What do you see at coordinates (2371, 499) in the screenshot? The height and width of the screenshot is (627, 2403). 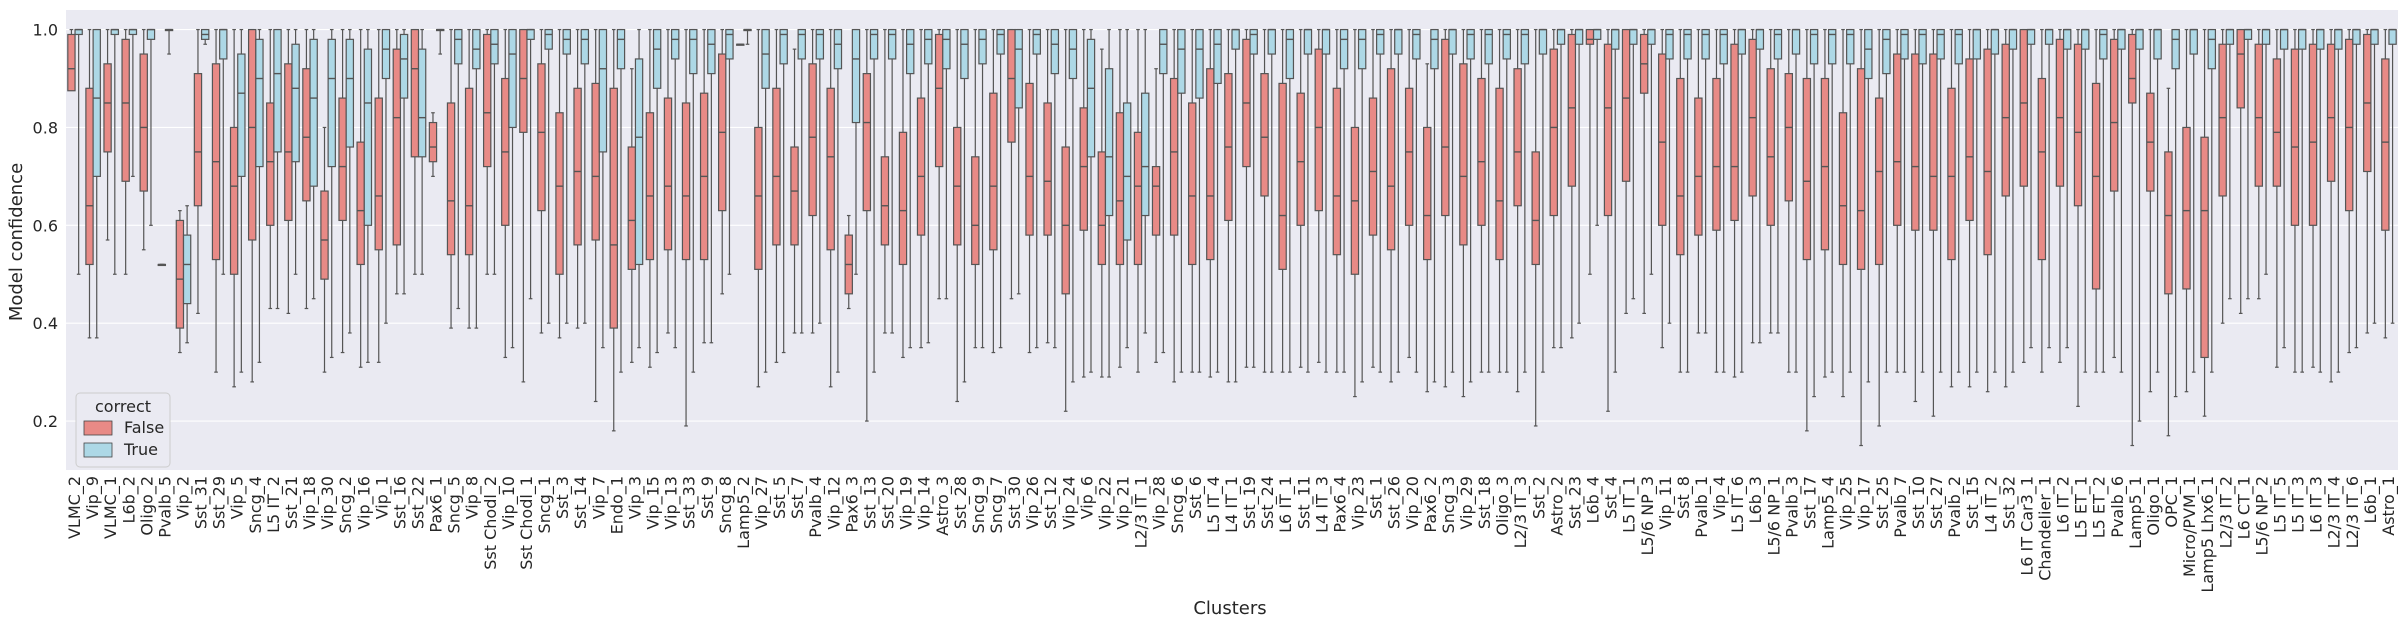 I see `x-tick-label: L6b_1` at bounding box center [2371, 499].